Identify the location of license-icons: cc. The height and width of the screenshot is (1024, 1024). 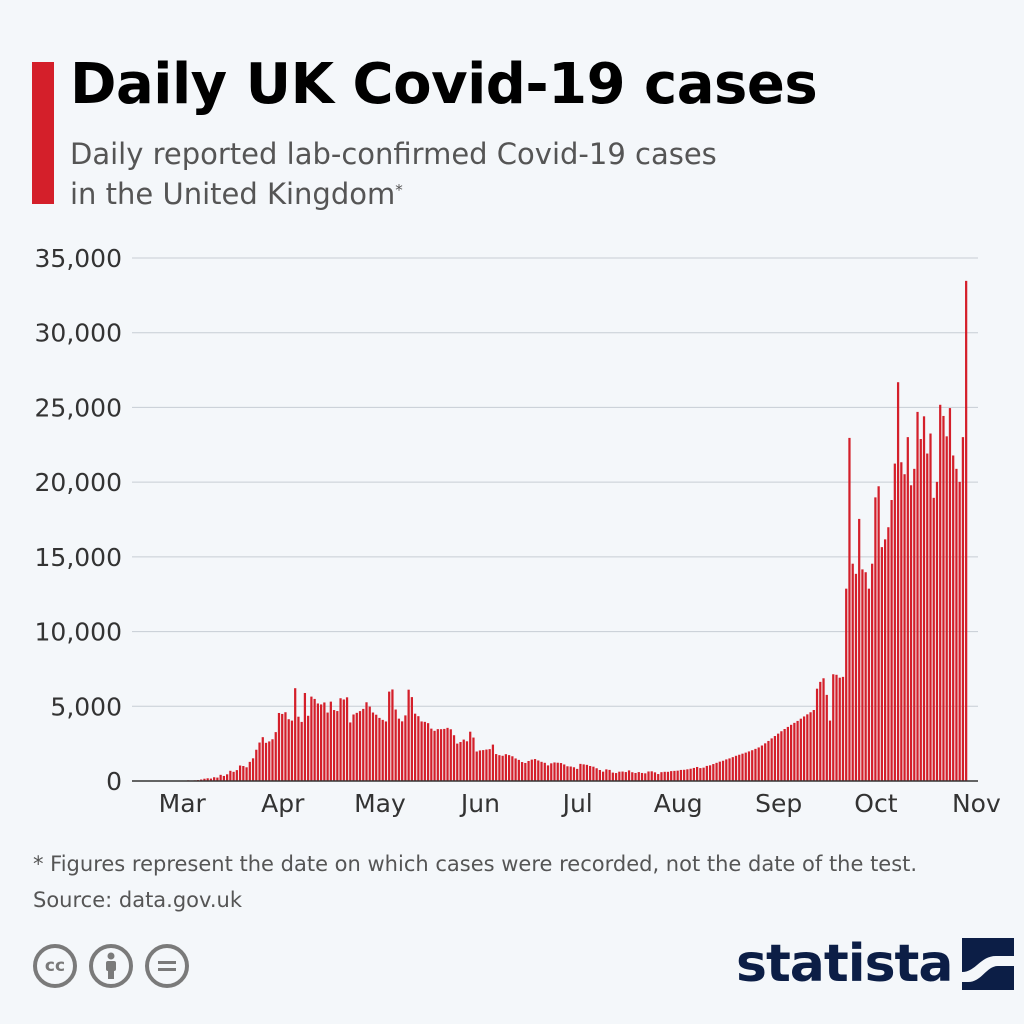
(111, 966).